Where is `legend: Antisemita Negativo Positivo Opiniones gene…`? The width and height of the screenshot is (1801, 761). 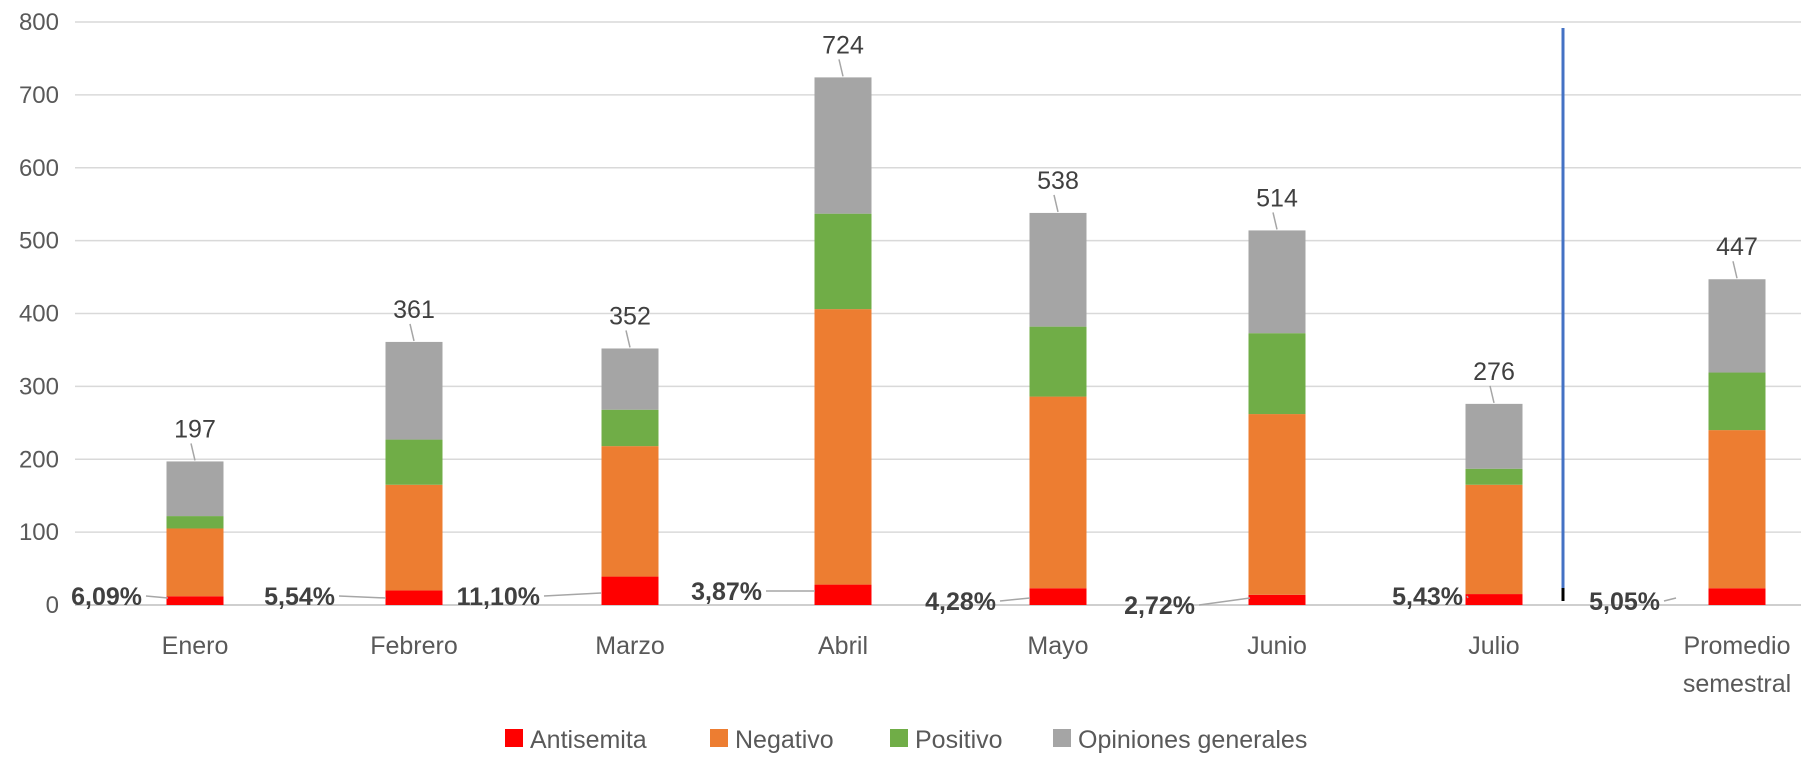 legend: Antisemita Negativo Positivo Opiniones gene… is located at coordinates (906, 740).